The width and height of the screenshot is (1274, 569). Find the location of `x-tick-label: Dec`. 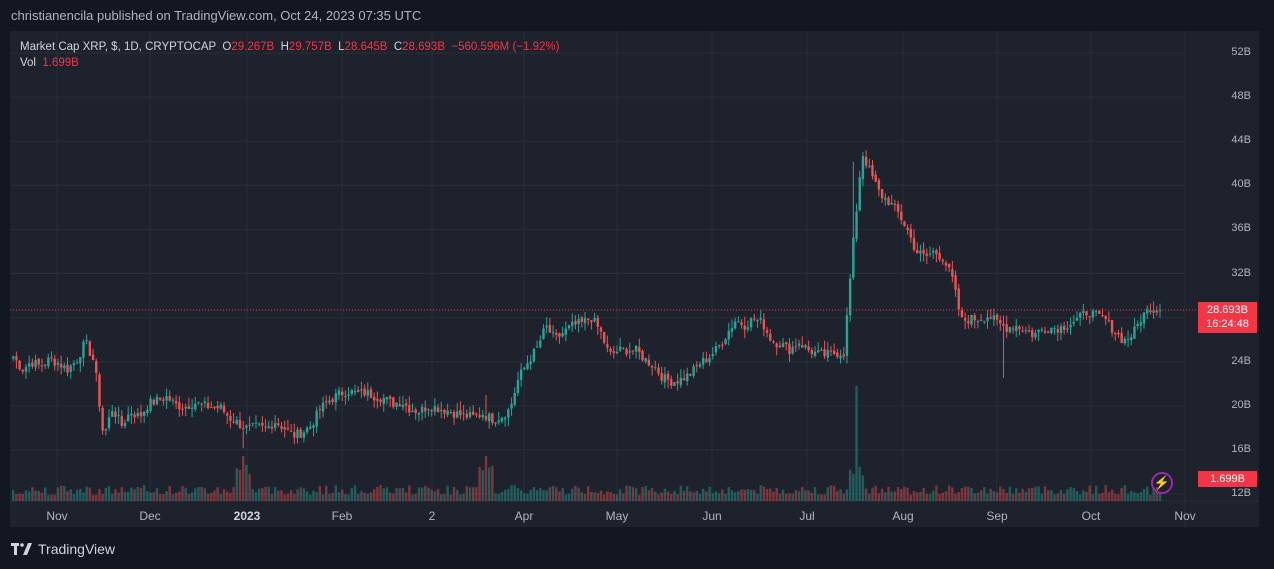

x-tick-label: Dec is located at coordinates (150, 516).